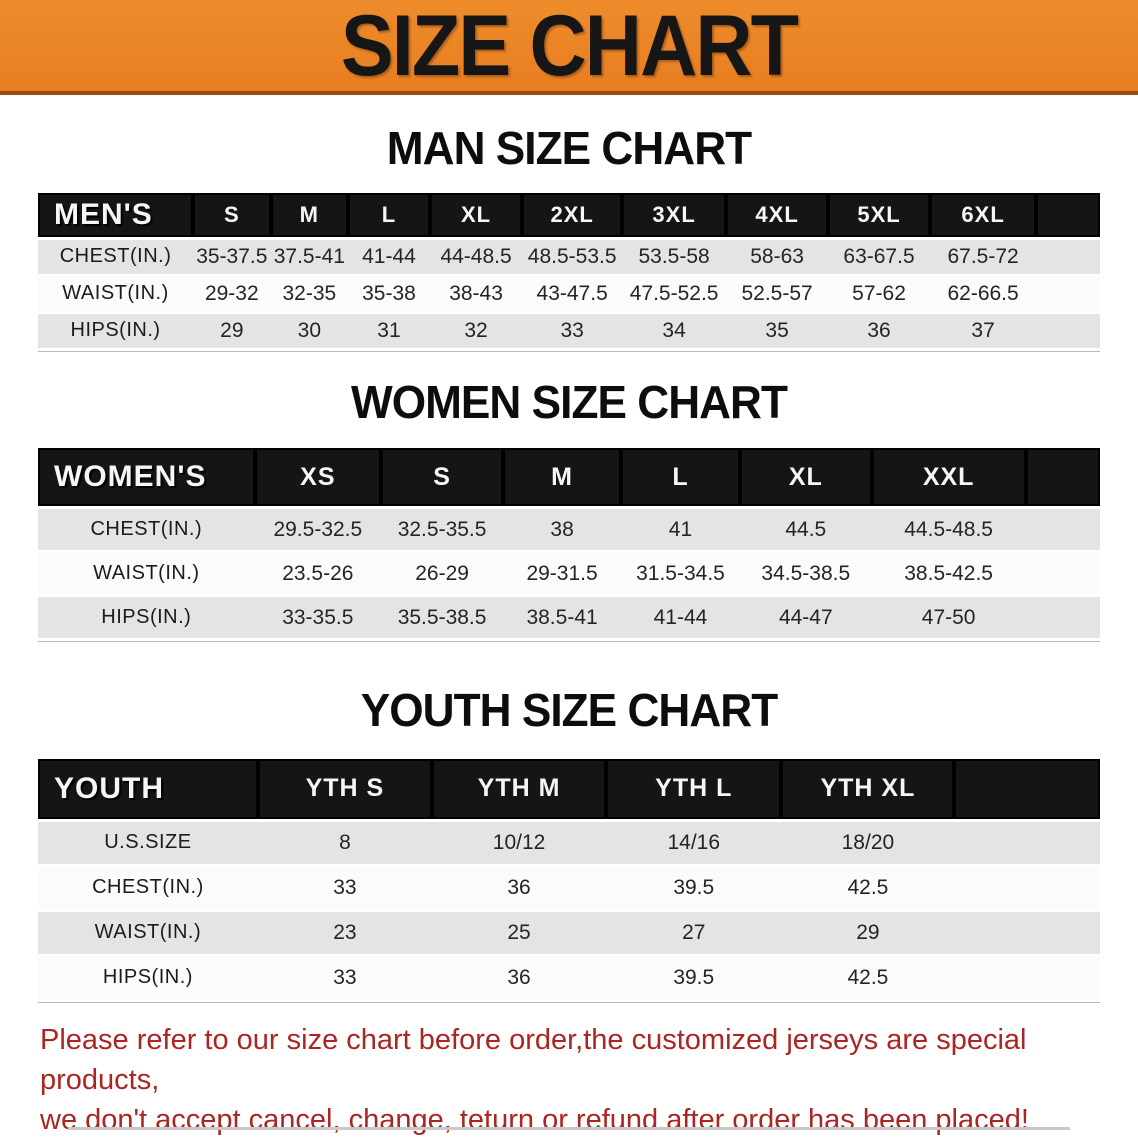  I want to click on size-cell: 10/12, so click(519, 842).